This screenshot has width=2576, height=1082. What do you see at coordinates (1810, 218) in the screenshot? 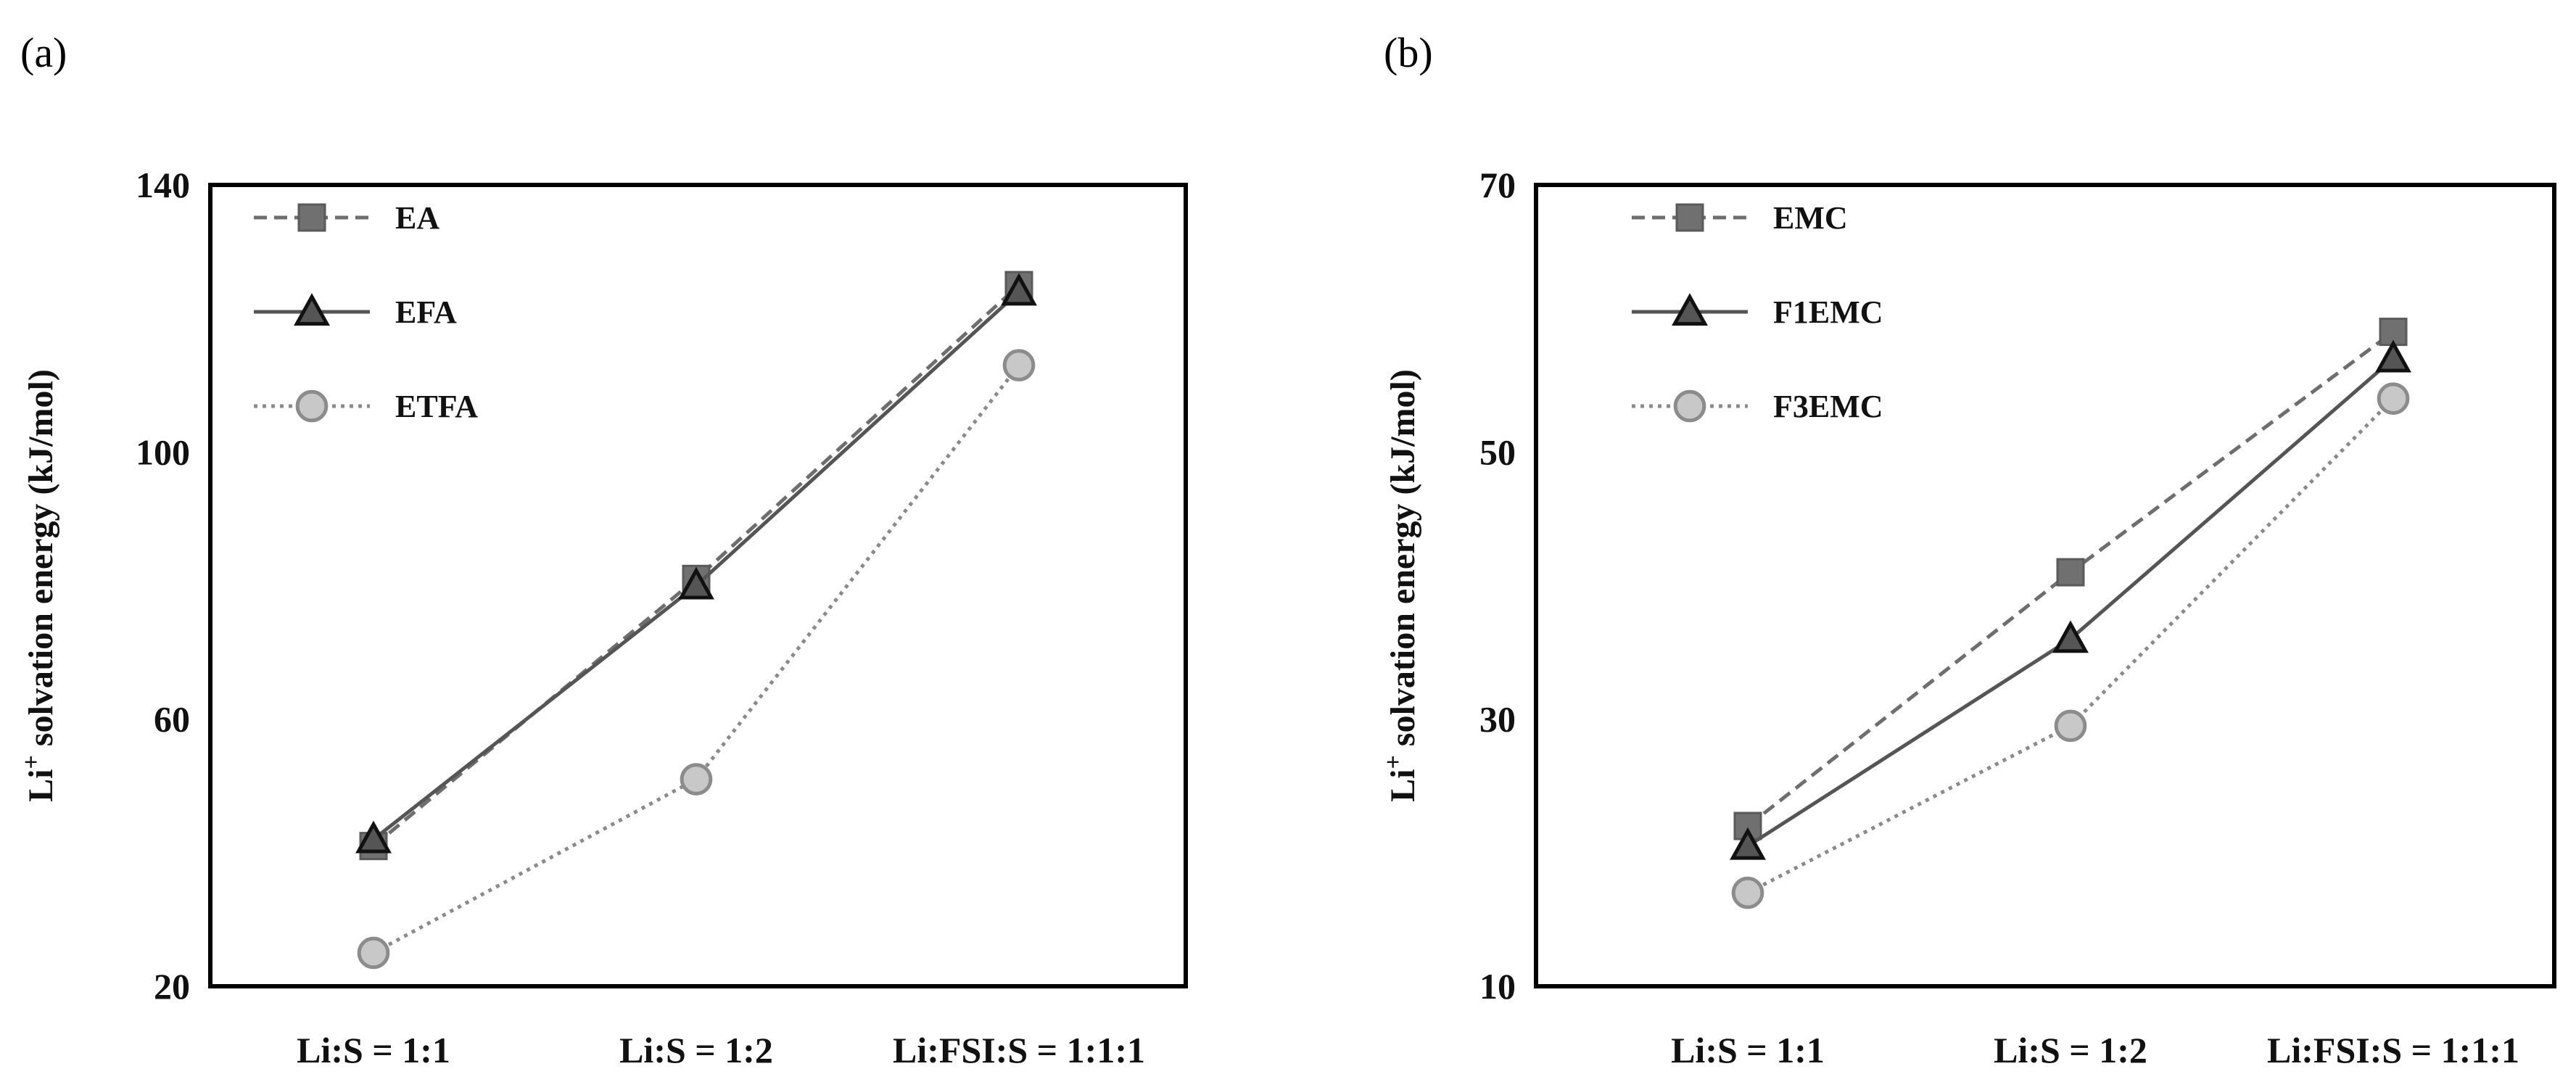
I see `legend-label: EMC` at bounding box center [1810, 218].